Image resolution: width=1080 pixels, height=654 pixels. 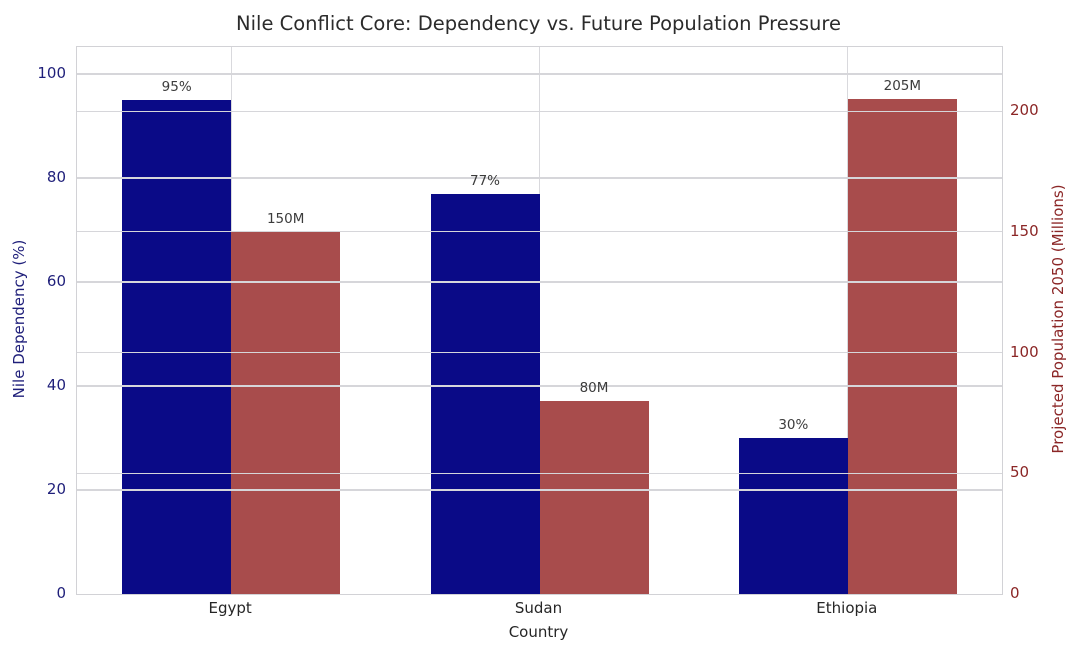 I want to click on x-gridline, so click(x=848, y=320).